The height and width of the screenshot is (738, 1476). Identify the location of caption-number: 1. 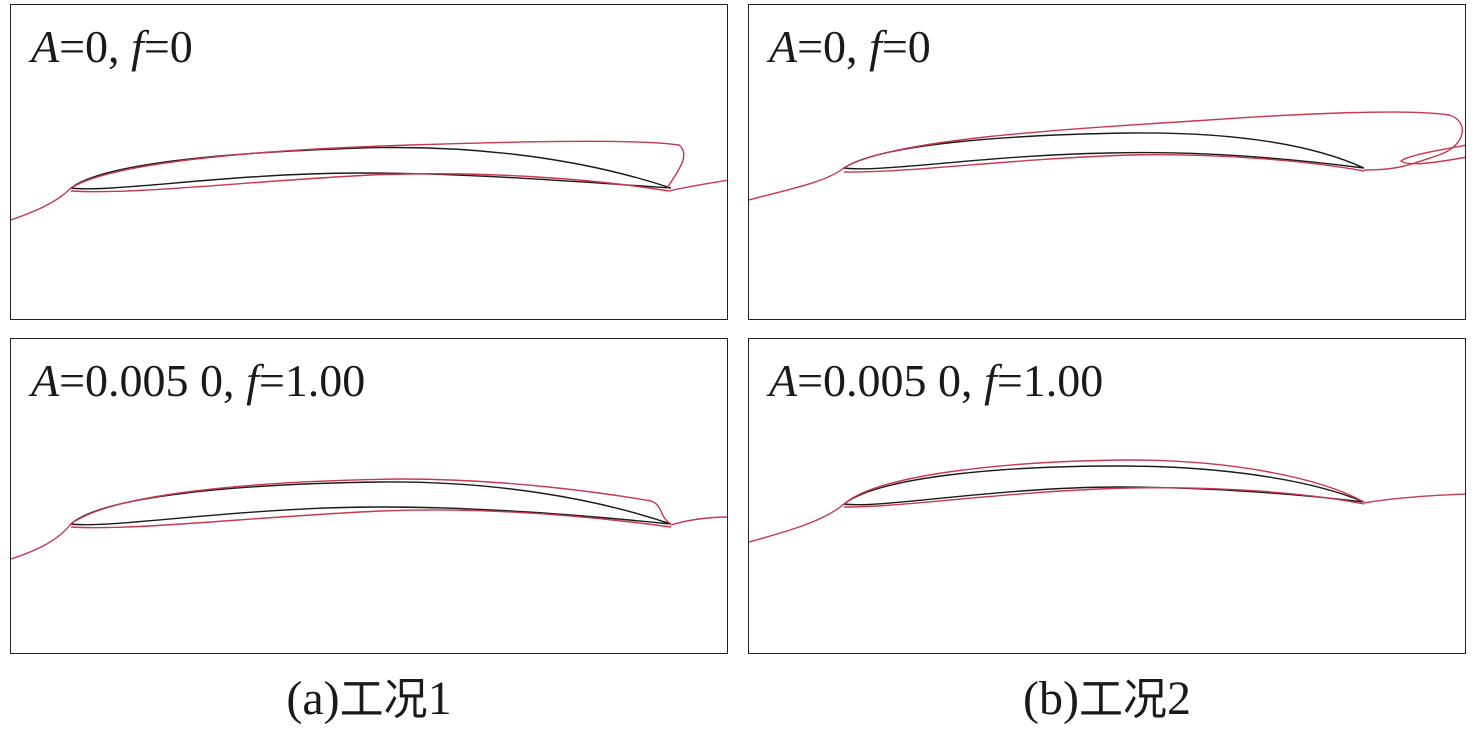
(439, 698).